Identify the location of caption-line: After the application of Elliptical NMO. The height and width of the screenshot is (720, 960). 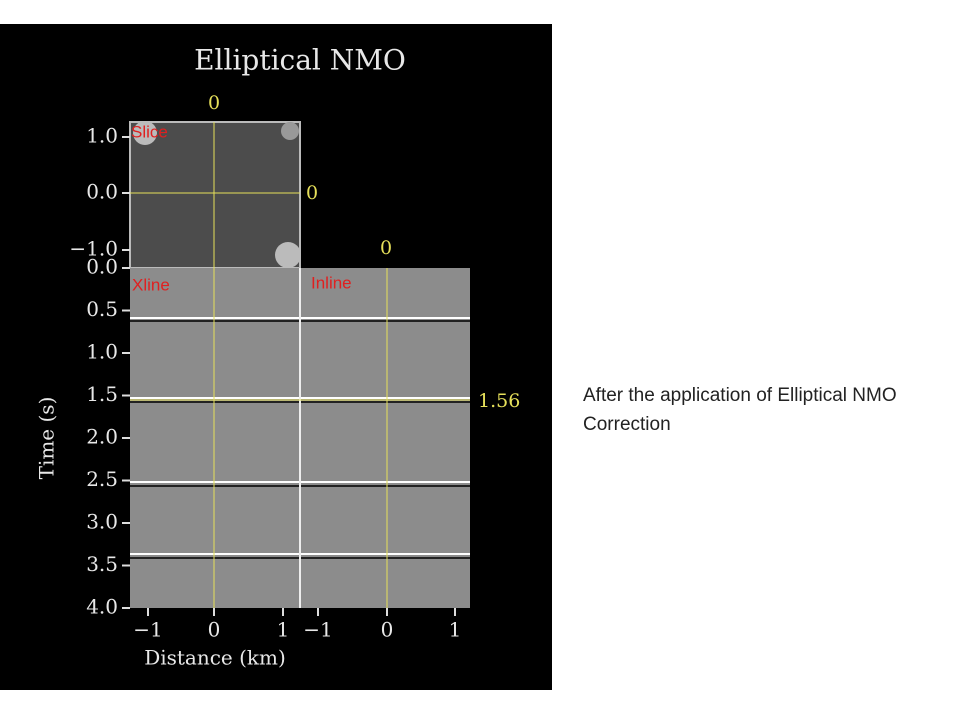
(740, 395).